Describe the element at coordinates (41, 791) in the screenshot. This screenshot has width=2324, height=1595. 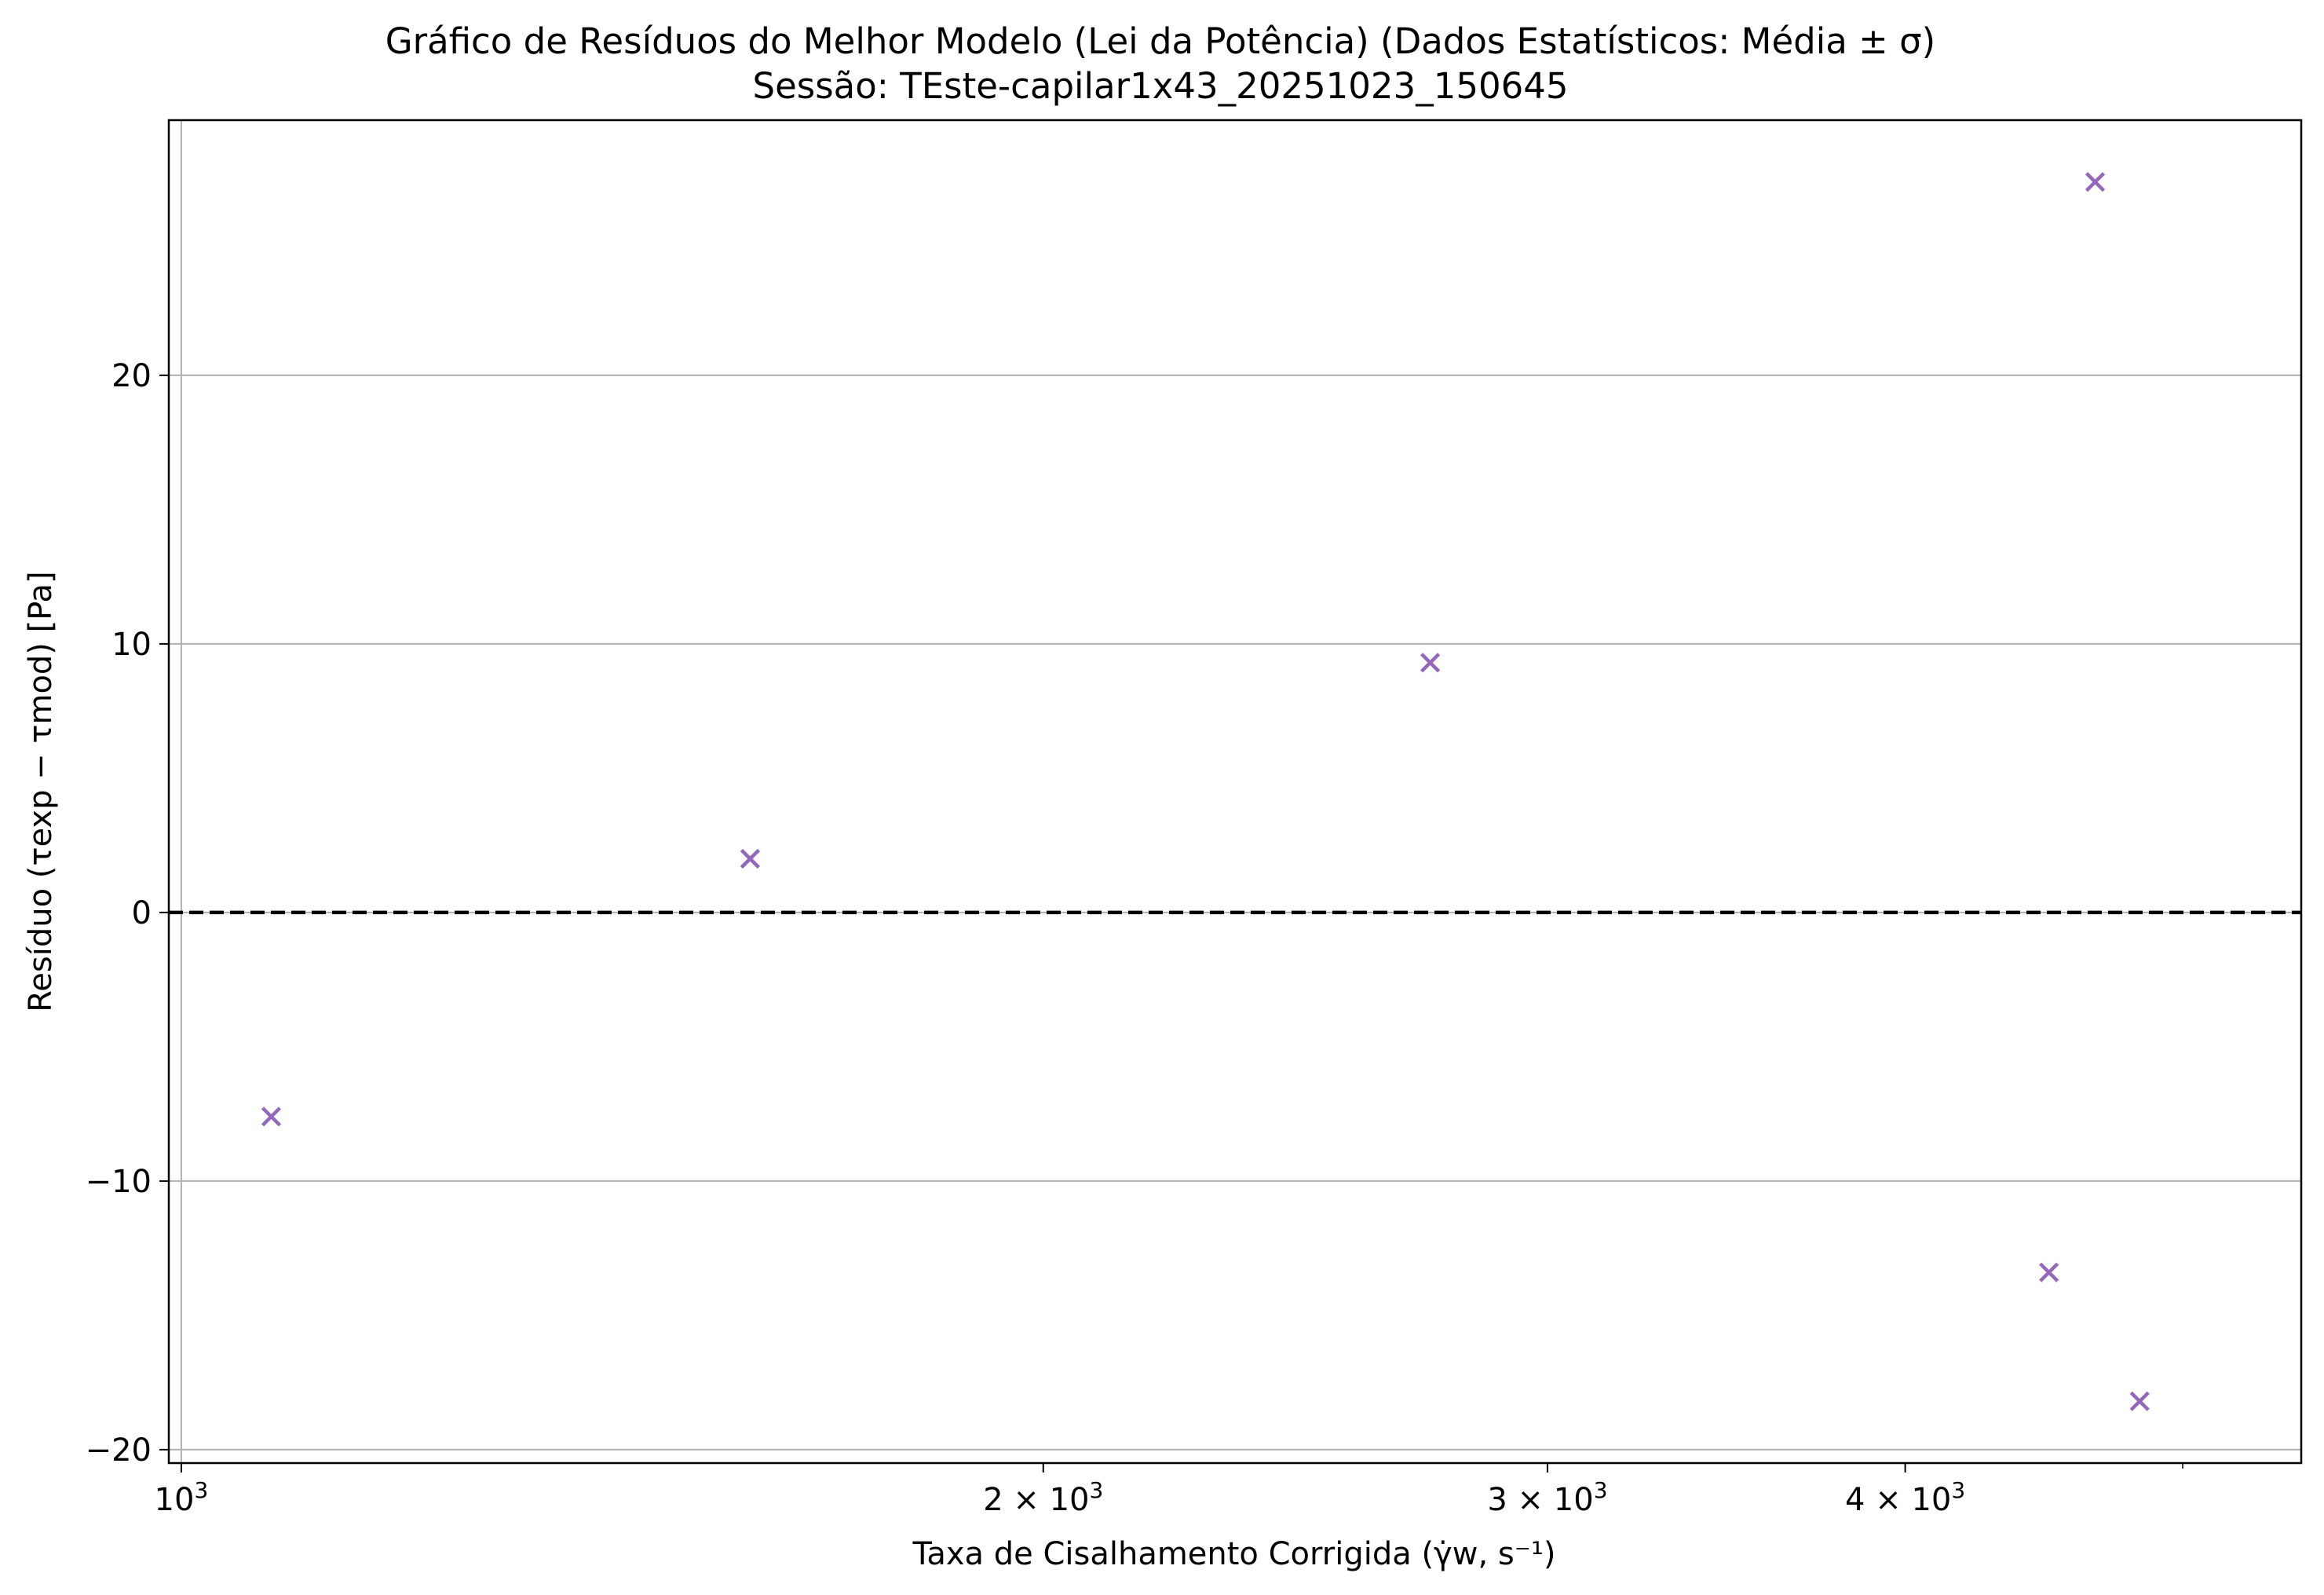
I see `y-axis-label: Resíduo (τexp − τmod) [Pa]` at that location.